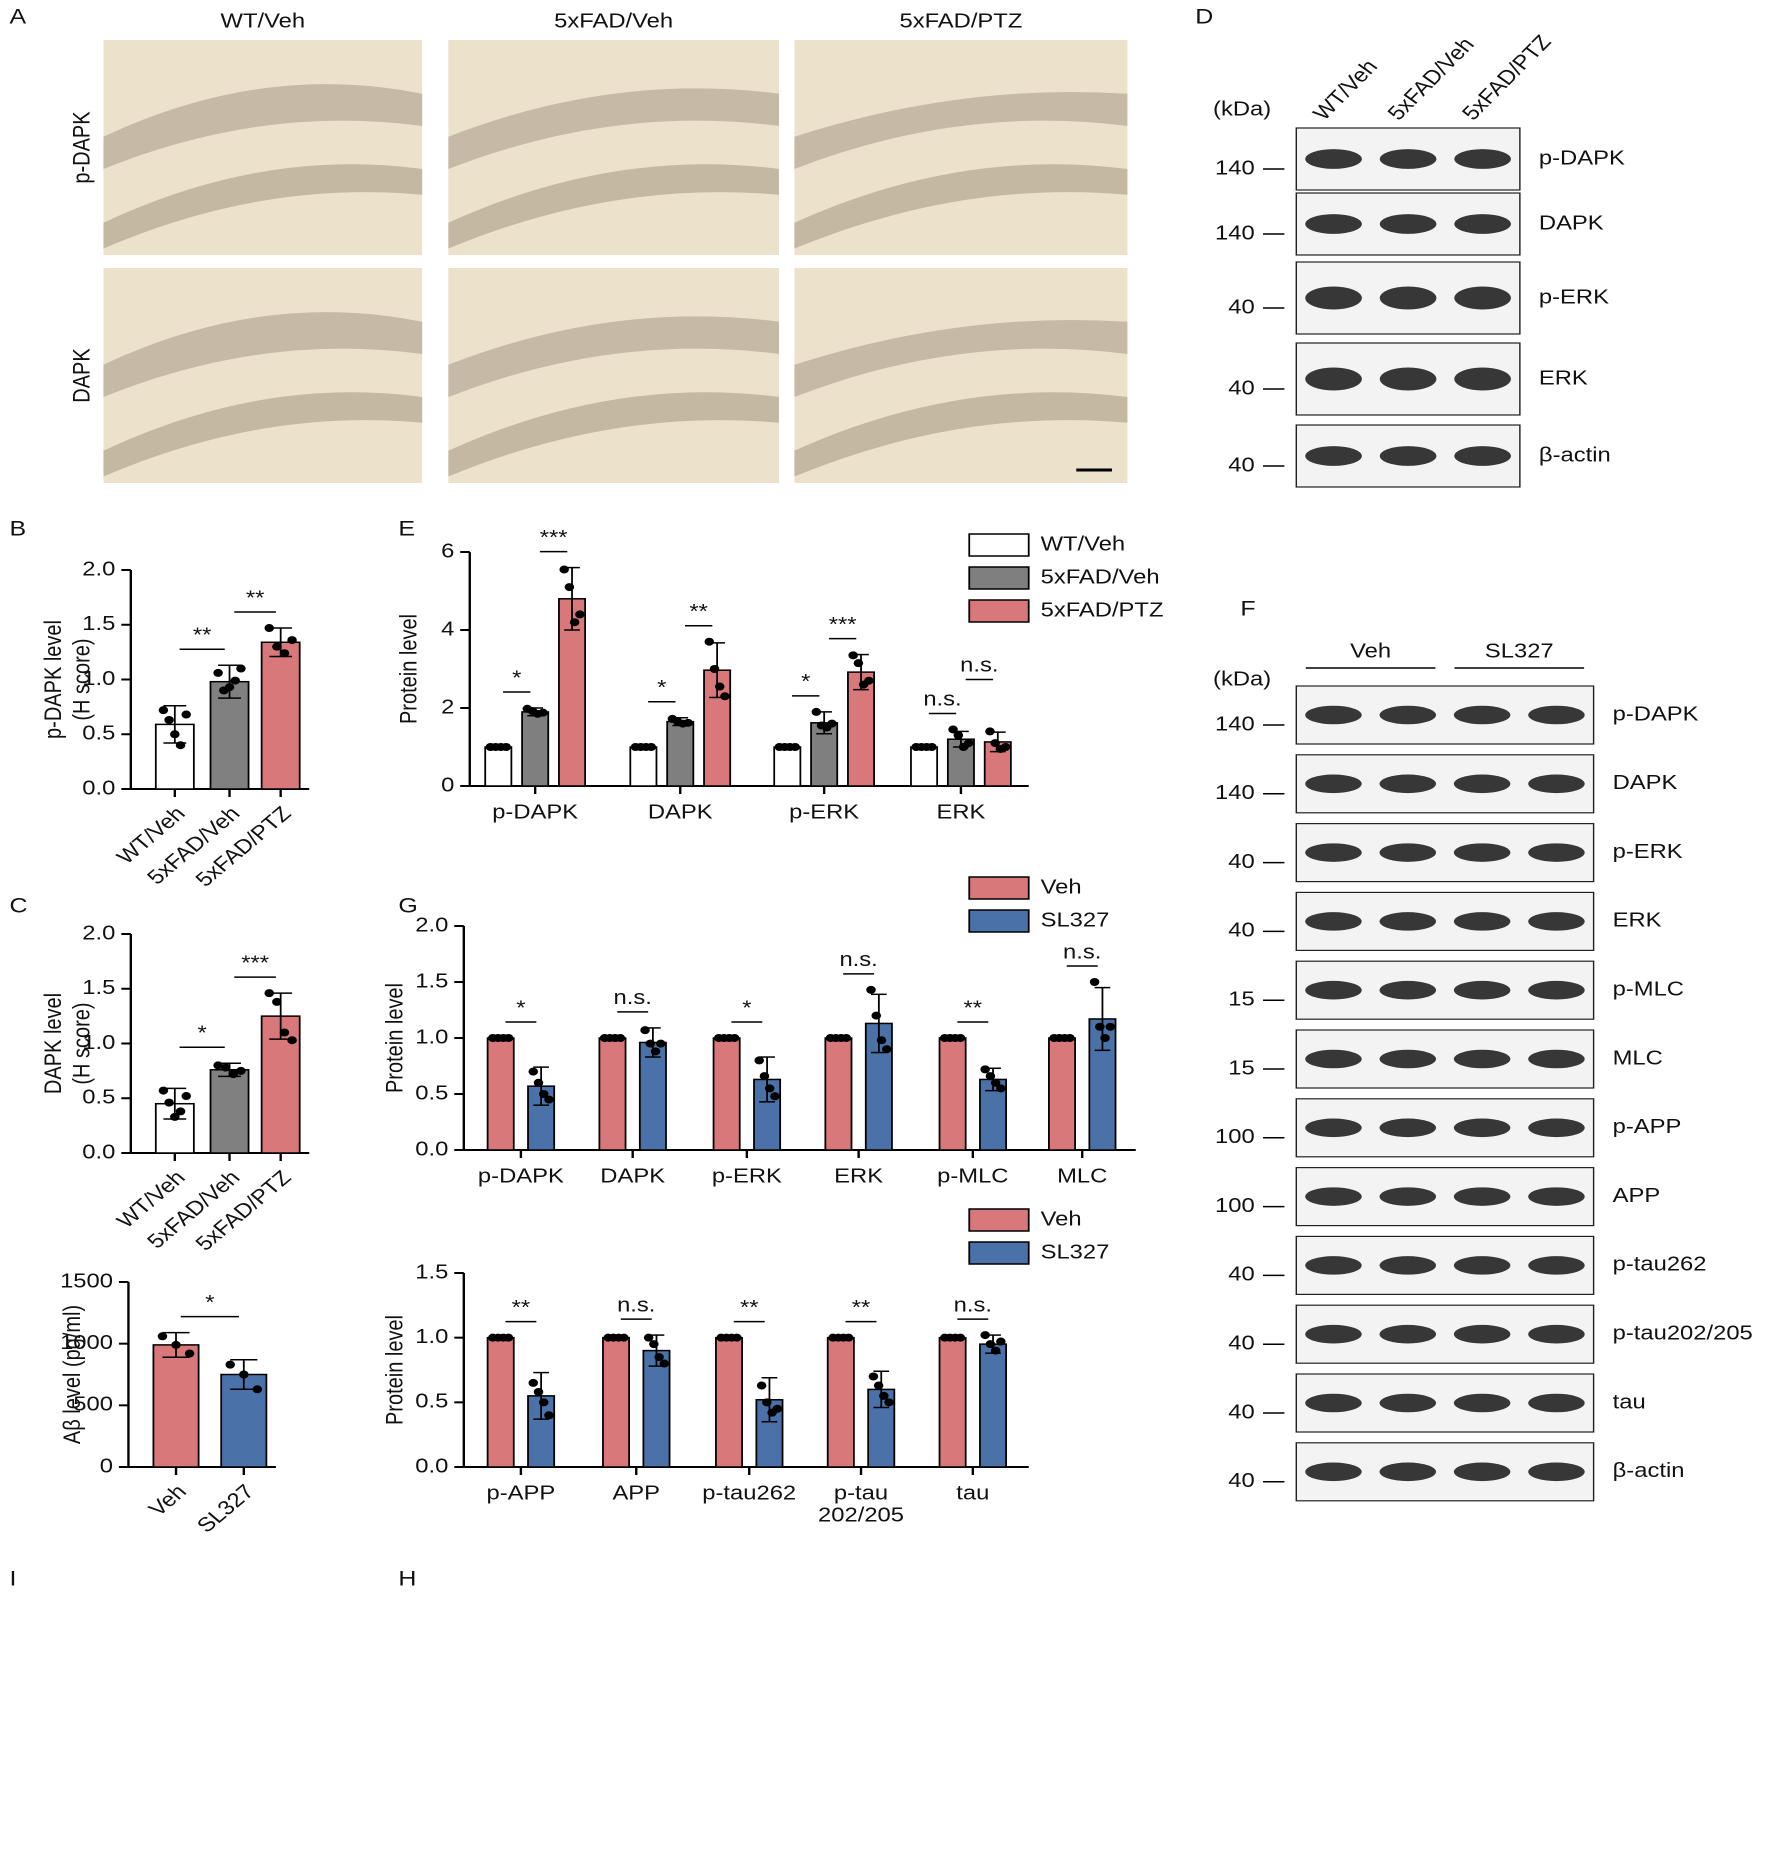 The height and width of the screenshot is (1866, 1772). Describe the element at coordinates (1519, 650) in the screenshot. I see `group-label: SL327` at that location.